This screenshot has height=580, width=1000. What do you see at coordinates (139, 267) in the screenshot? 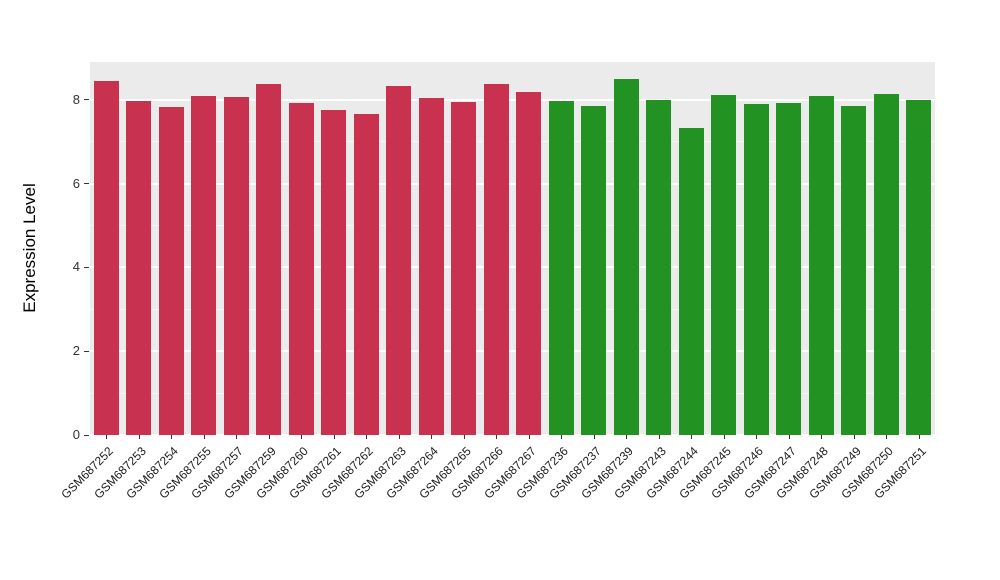
I see `bar-GSM687253` at bounding box center [139, 267].